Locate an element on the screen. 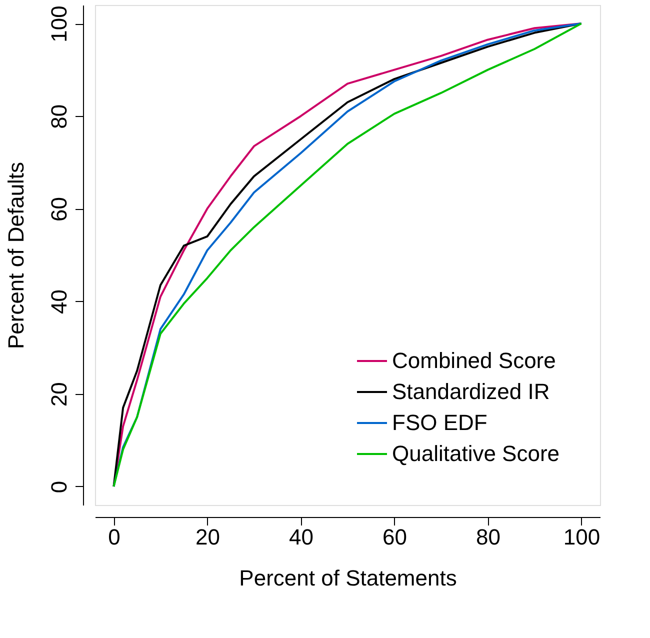 This screenshot has height=638, width=650. y-tick-label: 40 is located at coordinates (59, 302).